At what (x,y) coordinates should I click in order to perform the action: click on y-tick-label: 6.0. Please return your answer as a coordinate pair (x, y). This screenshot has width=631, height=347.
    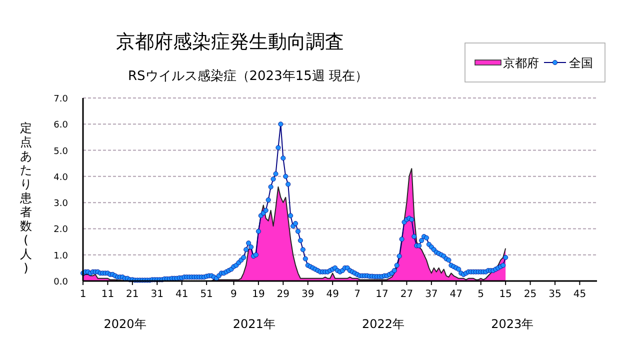
    Looking at the image, I should click on (61, 125).